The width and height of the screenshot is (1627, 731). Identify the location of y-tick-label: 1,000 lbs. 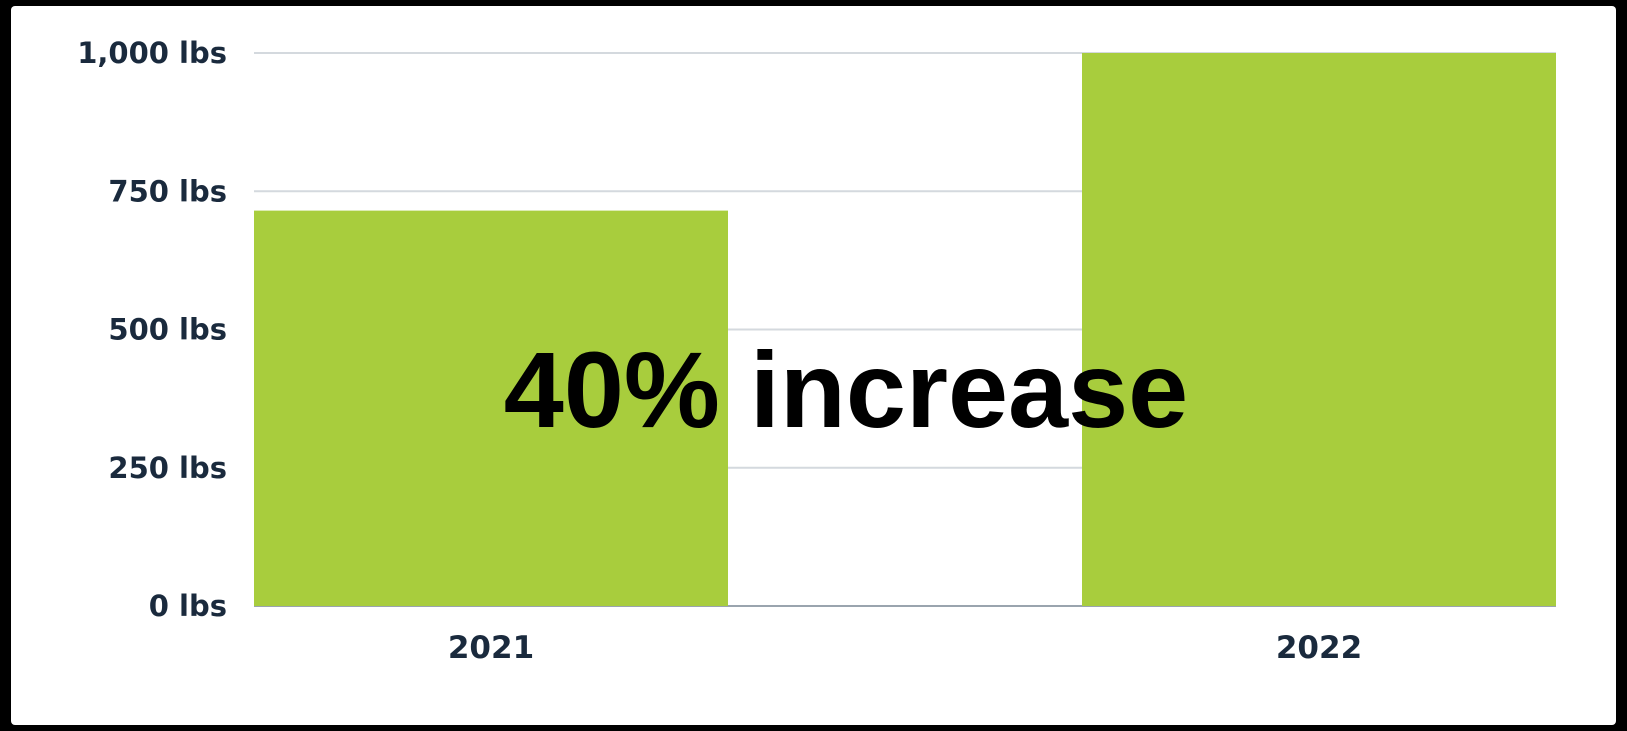
(152, 53).